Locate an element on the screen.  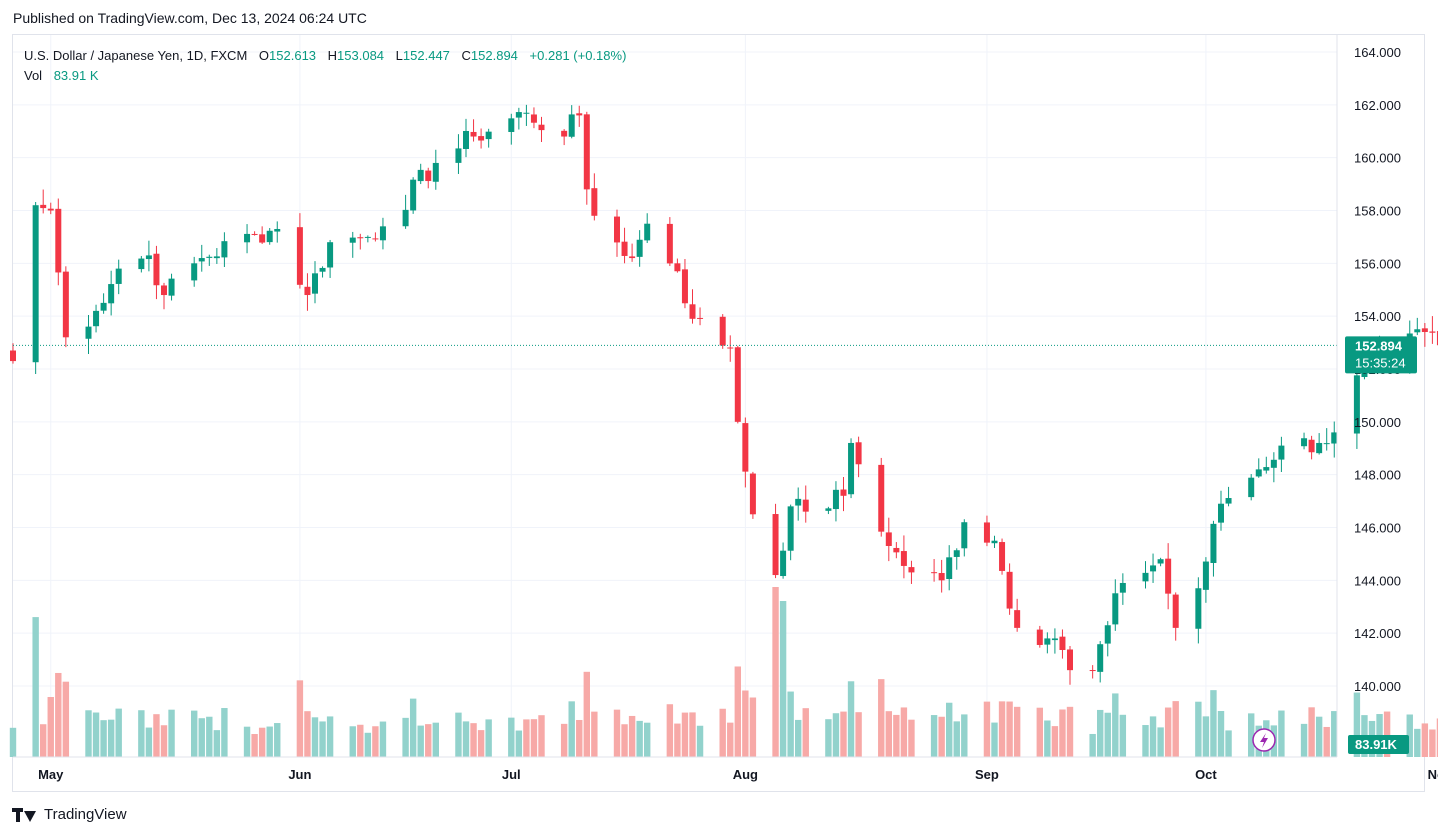
x-tick-label: Sep is located at coordinates (987, 774).